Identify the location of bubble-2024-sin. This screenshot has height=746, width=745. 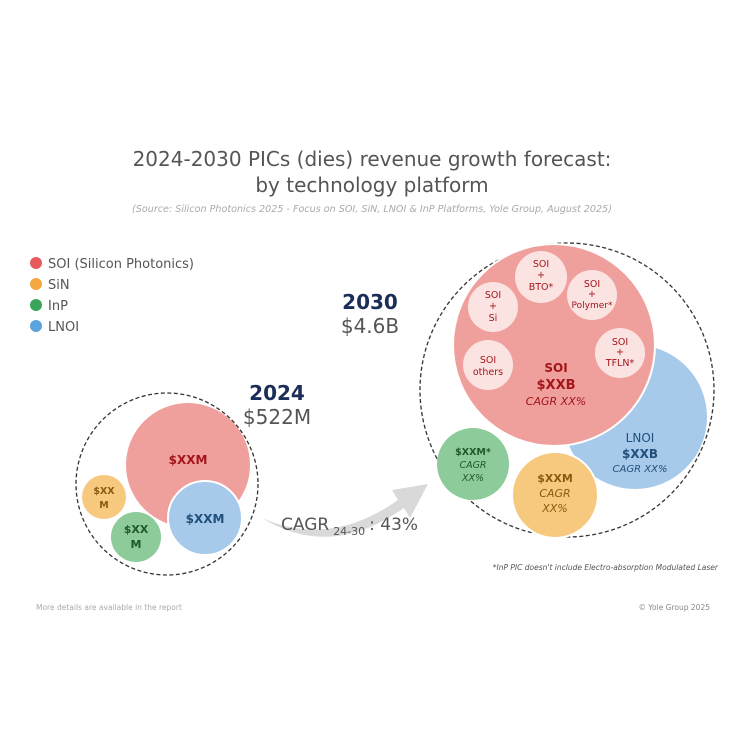
(104, 497).